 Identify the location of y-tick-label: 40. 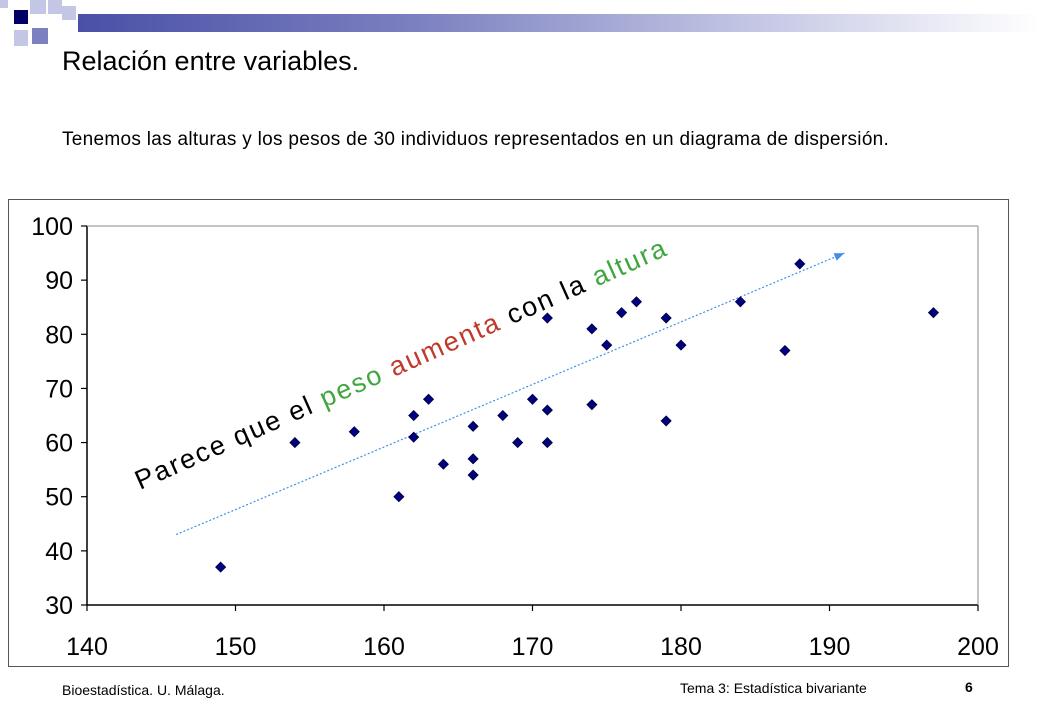
(59, 552).